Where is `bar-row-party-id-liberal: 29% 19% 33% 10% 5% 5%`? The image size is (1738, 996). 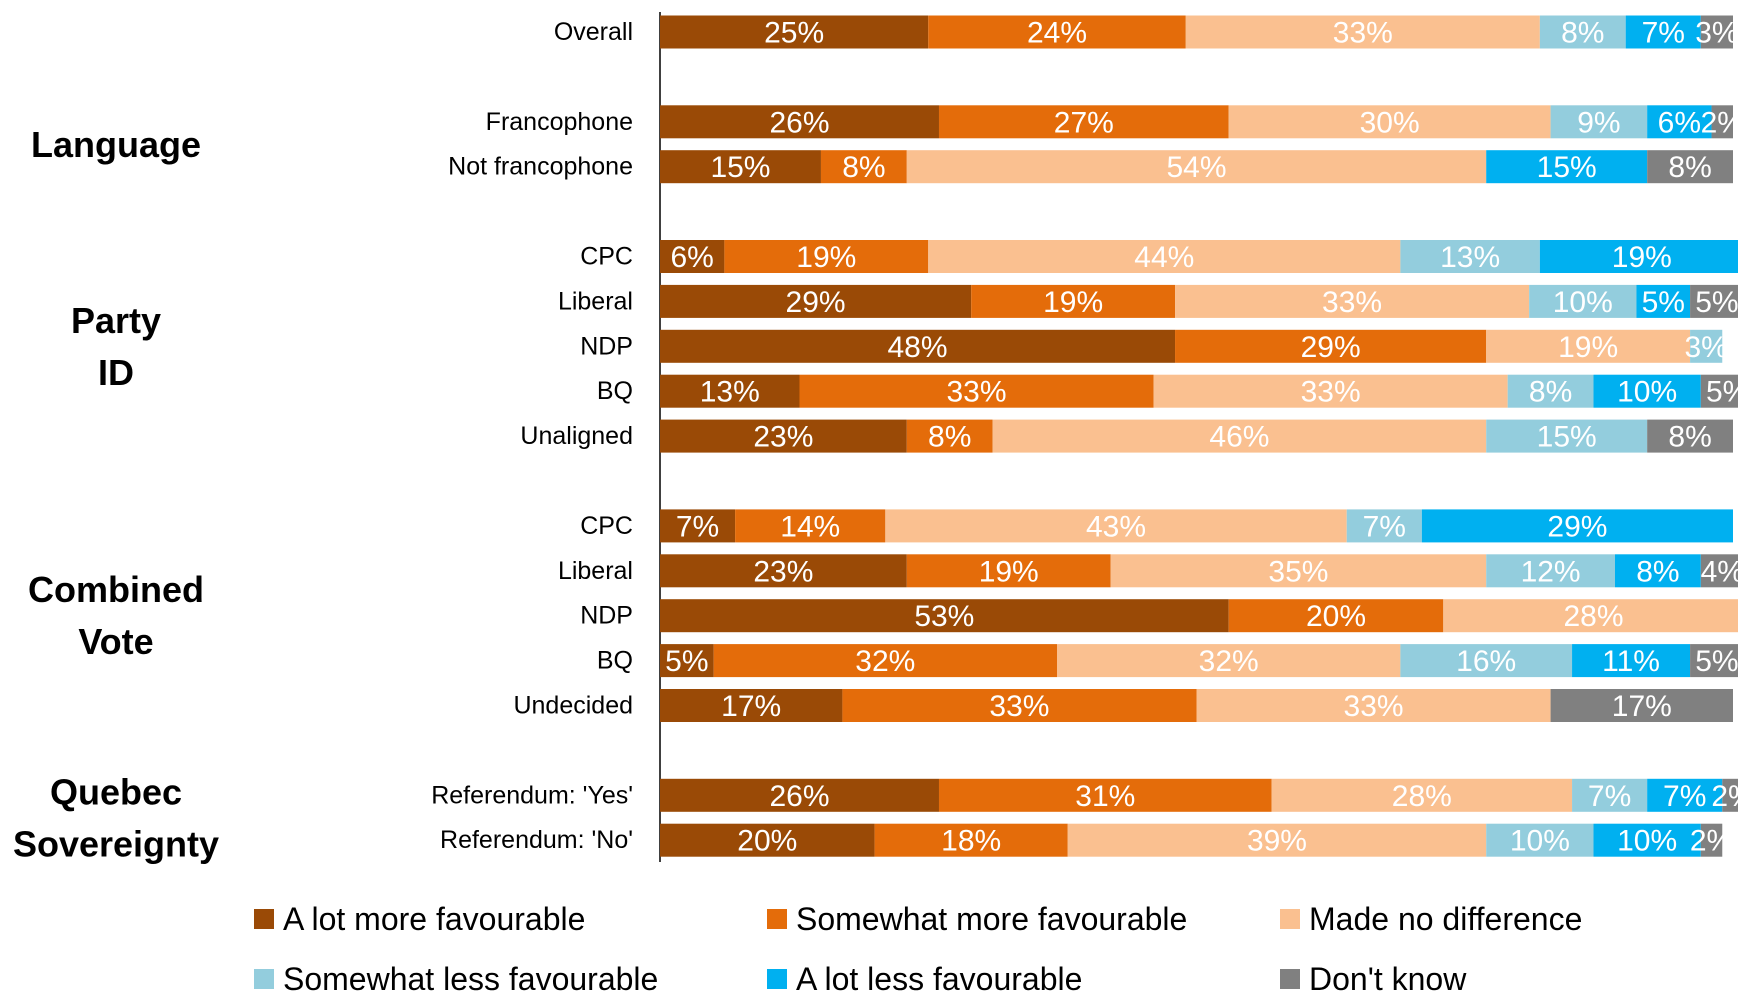
bar-row-party-id-liberal: 29% 19% 33% 10% 5% 5% is located at coordinates (1199, 301).